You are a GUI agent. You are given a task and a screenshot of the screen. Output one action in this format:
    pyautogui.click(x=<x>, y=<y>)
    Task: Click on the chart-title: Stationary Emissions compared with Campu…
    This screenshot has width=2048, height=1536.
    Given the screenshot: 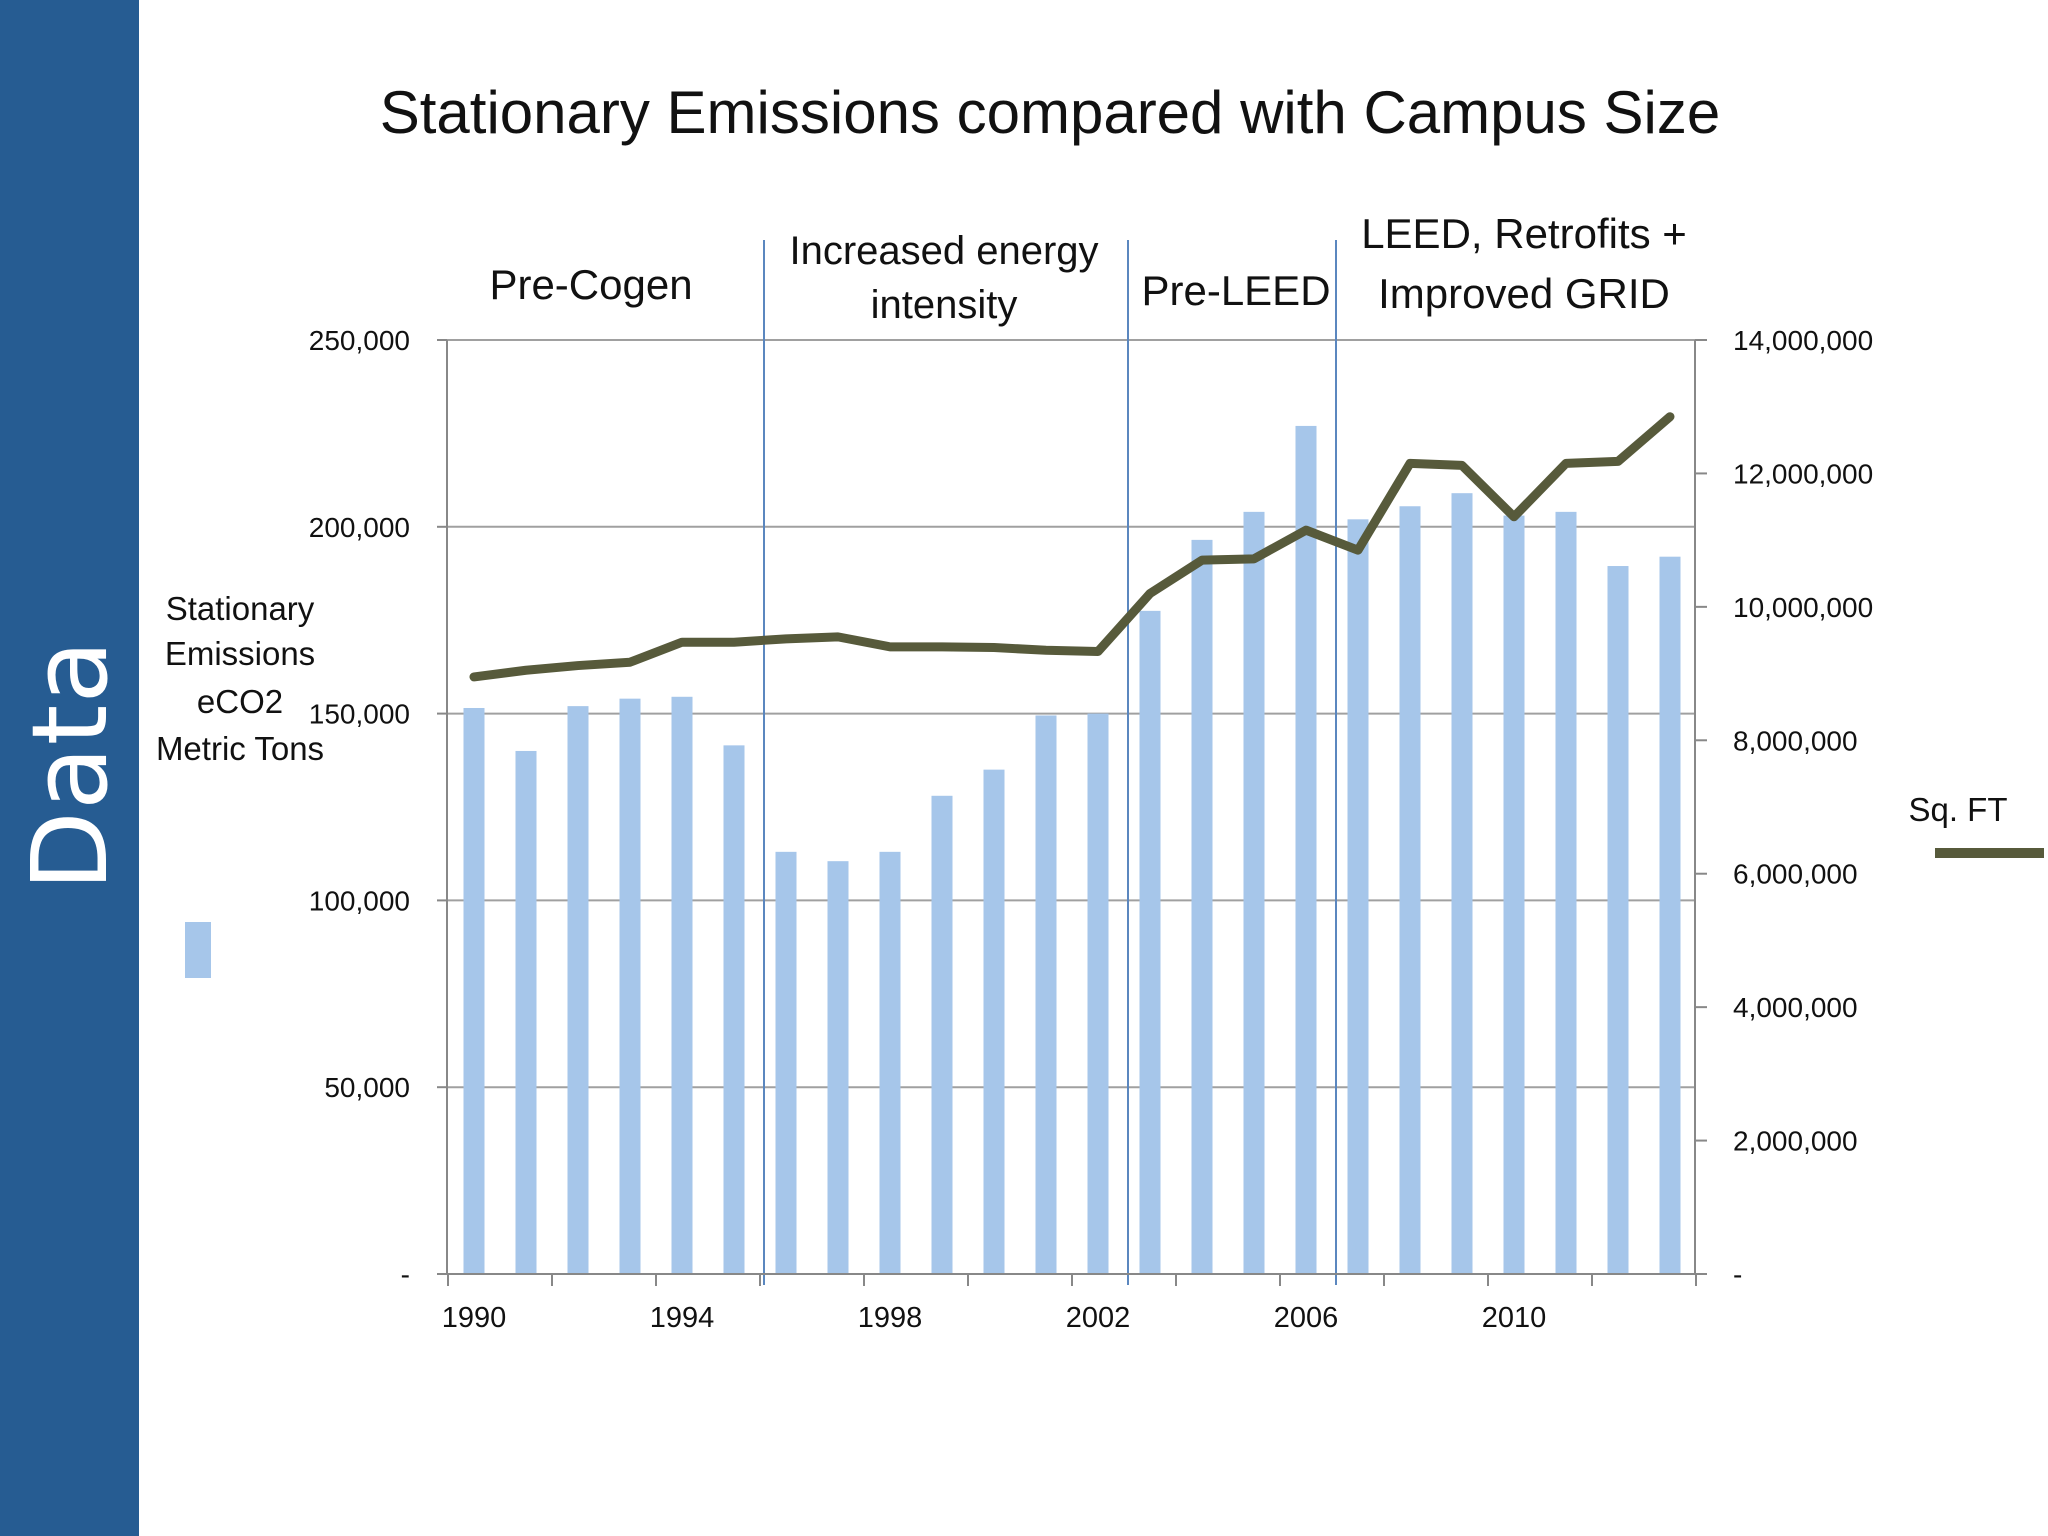 What is the action you would take?
    pyautogui.click(x=1050, y=112)
    